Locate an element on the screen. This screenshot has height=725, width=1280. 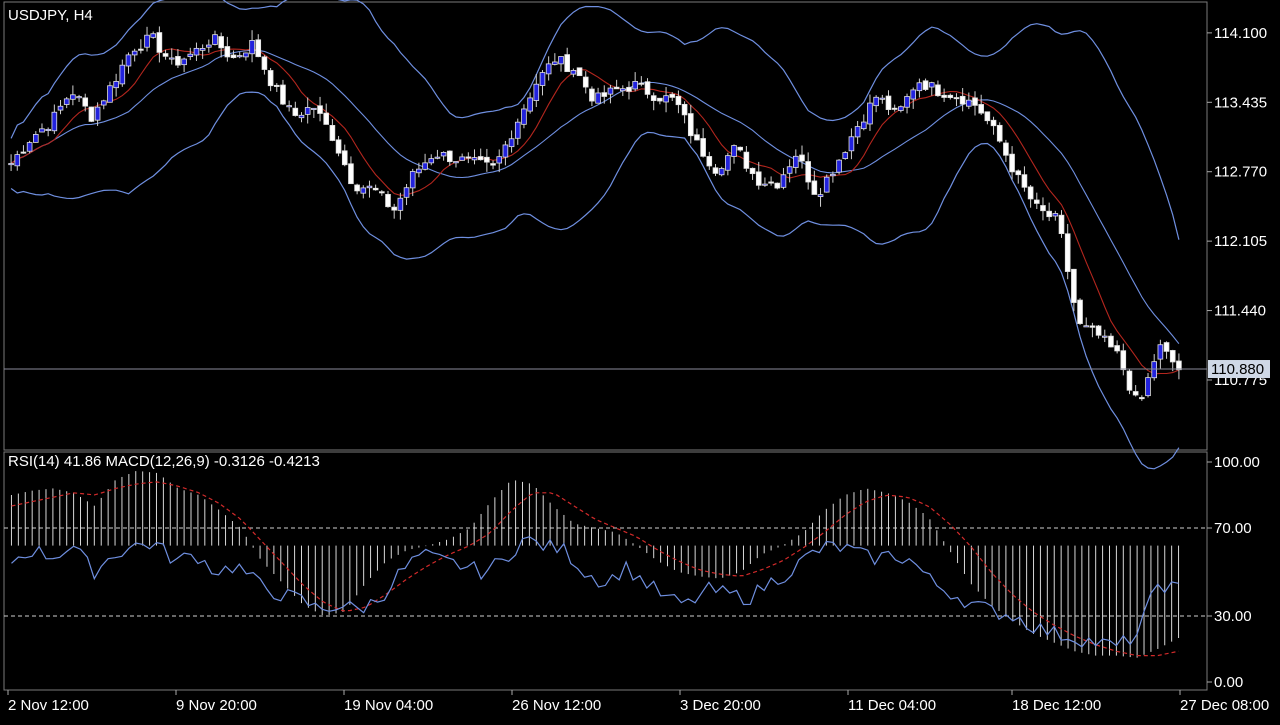
price-tick-label: 112.105 is located at coordinates (1240, 241).